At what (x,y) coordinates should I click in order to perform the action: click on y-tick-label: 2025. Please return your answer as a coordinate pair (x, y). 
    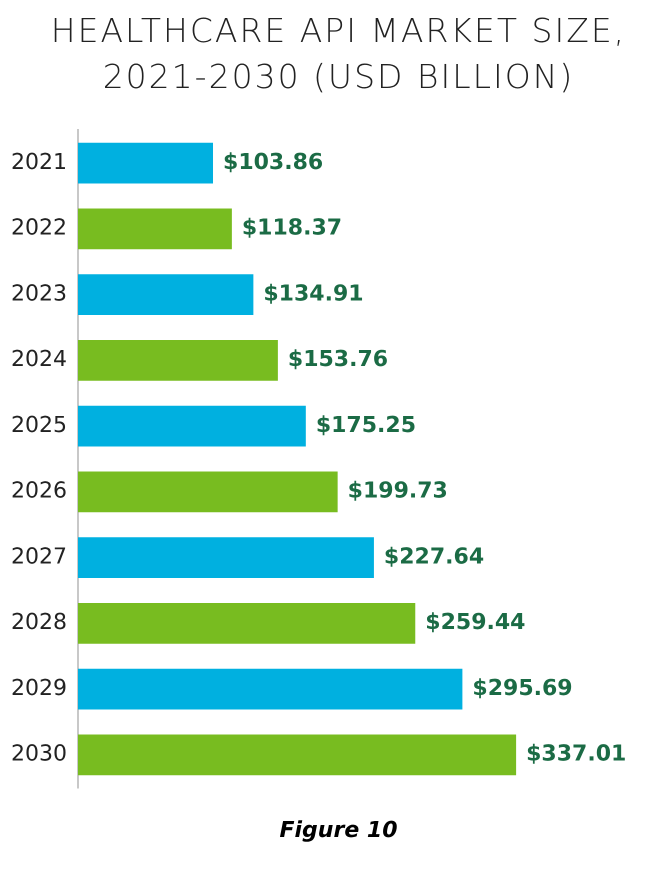
    Looking at the image, I should click on (38, 425).